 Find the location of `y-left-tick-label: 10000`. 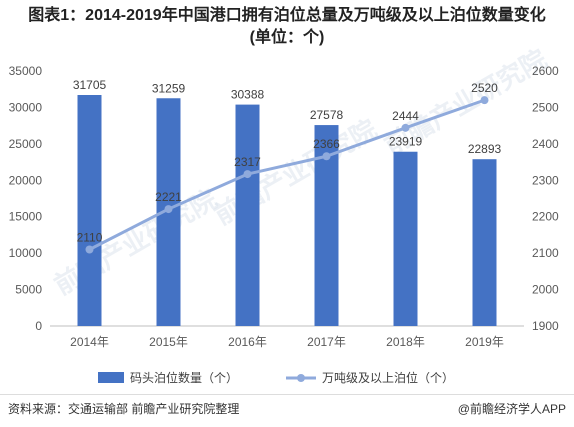

y-left-tick-label: 10000 is located at coordinates (26, 253).